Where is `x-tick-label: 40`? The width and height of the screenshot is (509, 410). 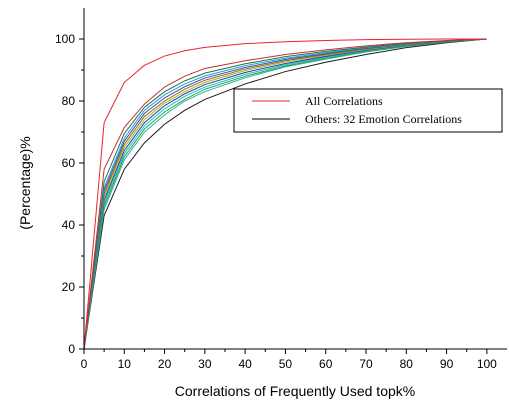 x-tick-label: 40 is located at coordinates (245, 364).